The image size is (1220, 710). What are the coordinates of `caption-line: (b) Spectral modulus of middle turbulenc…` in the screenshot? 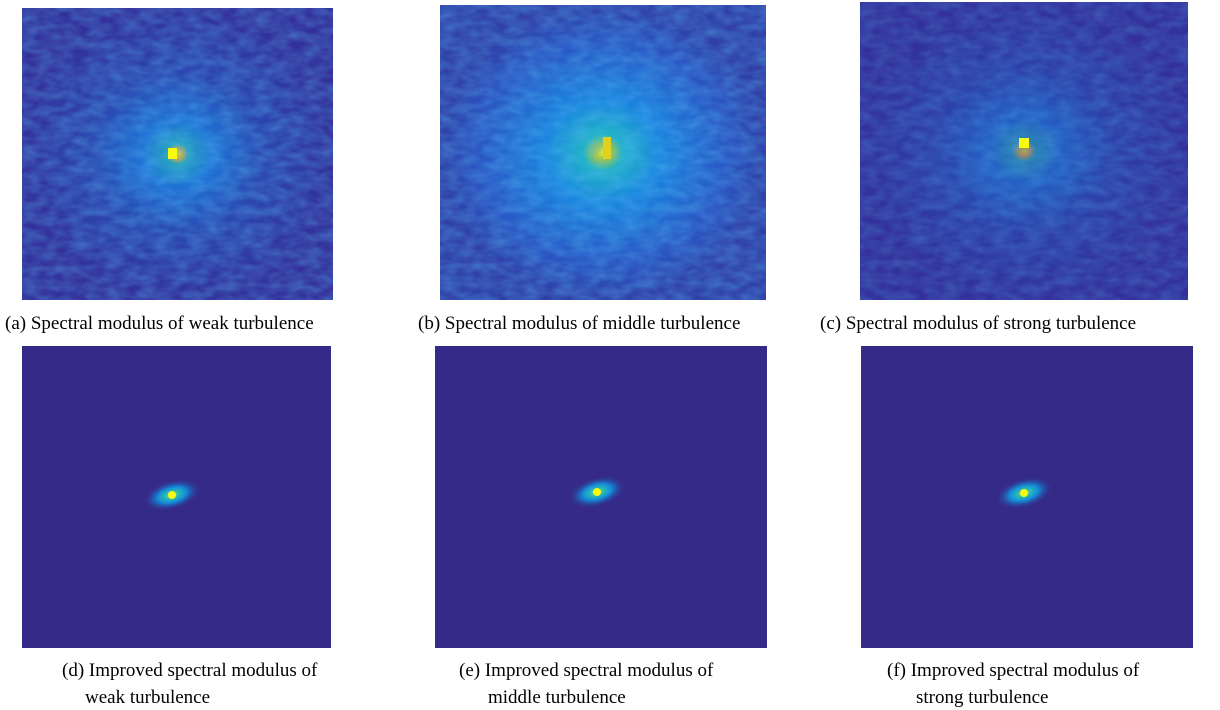 It's located at (579, 323).